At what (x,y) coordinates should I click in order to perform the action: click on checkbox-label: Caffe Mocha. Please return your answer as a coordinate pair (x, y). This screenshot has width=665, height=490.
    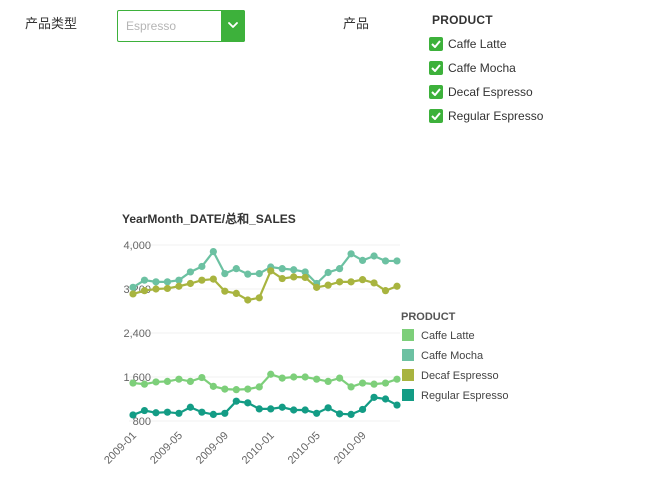
    Looking at the image, I should click on (482, 68).